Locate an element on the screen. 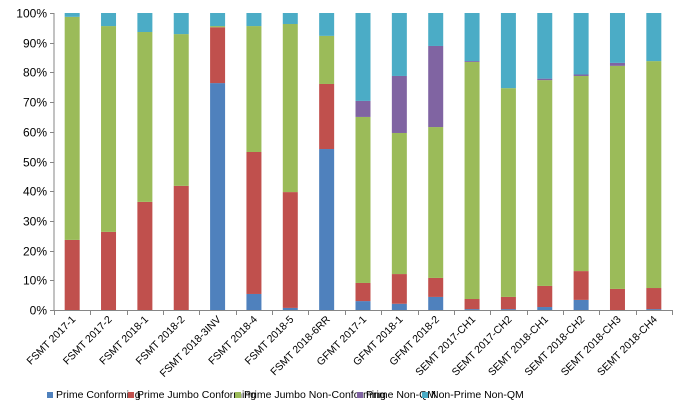 Image resolution: width=676 pixels, height=410 pixels. y-tick-label: 30% is located at coordinates (35, 222).